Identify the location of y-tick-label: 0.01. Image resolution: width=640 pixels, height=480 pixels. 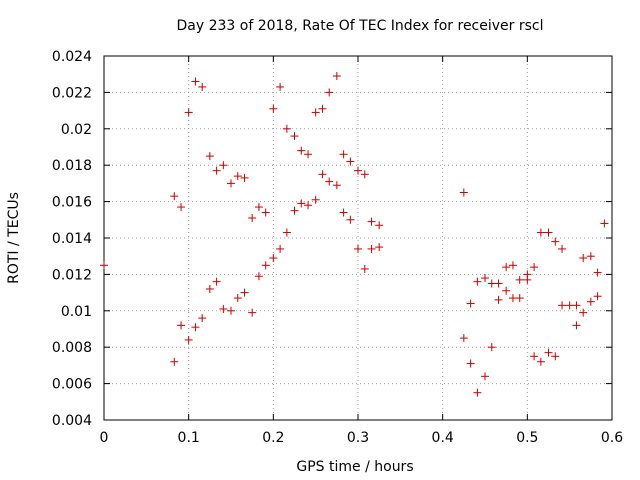
(76, 312).